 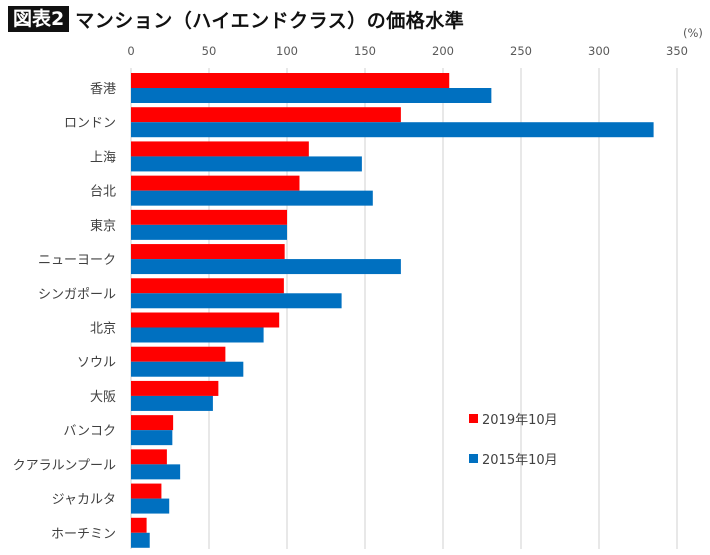 I want to click on legend-label-0: 2019年10月, so click(x=520, y=420).